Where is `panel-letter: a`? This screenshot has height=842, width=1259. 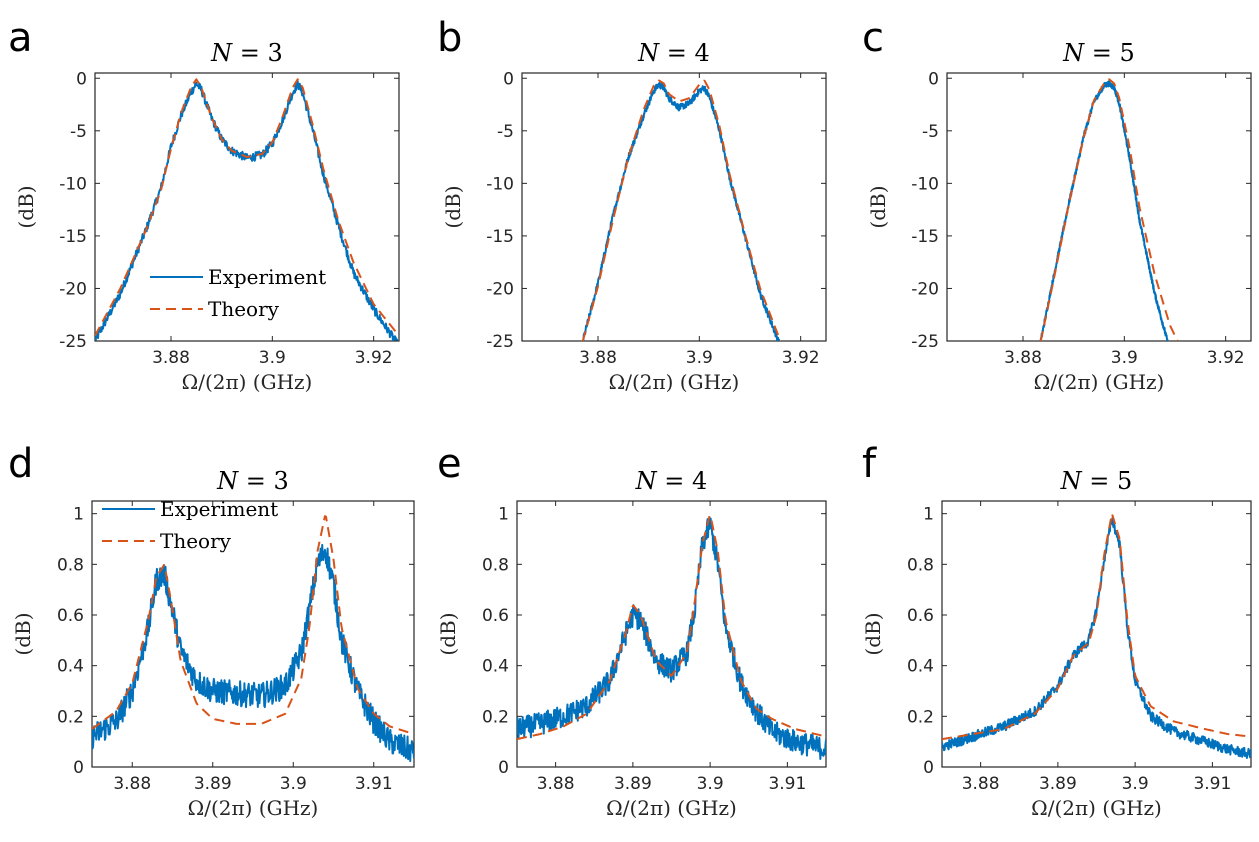
panel-letter: a is located at coordinates (20, 38).